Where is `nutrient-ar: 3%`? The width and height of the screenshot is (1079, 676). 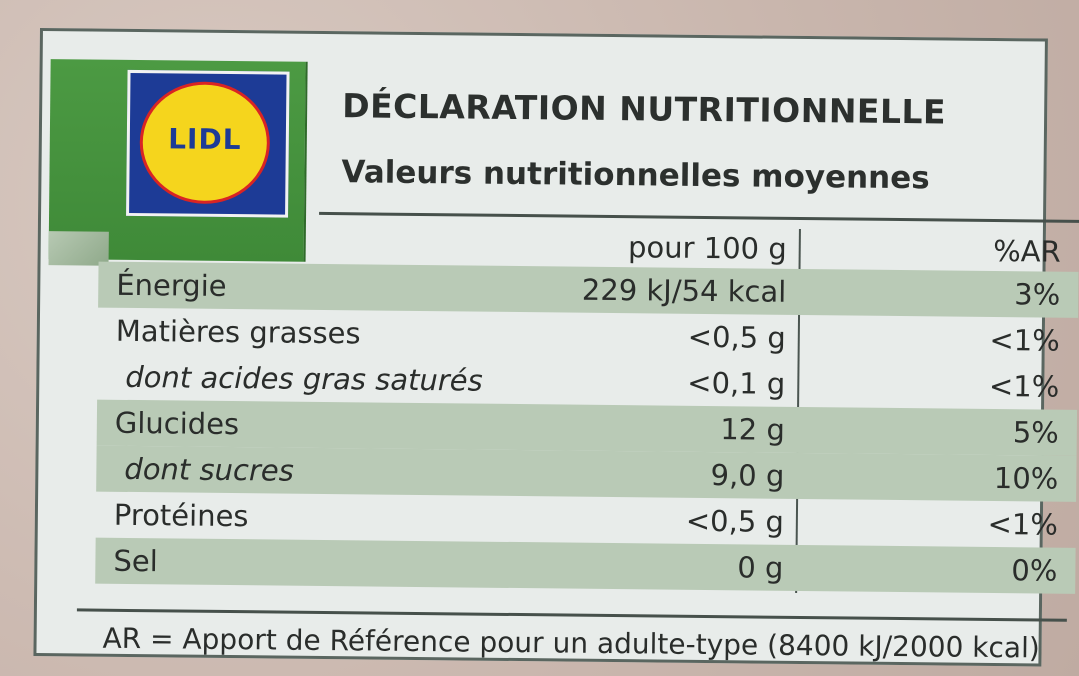
nutrient-ar: 3% is located at coordinates (1037, 294).